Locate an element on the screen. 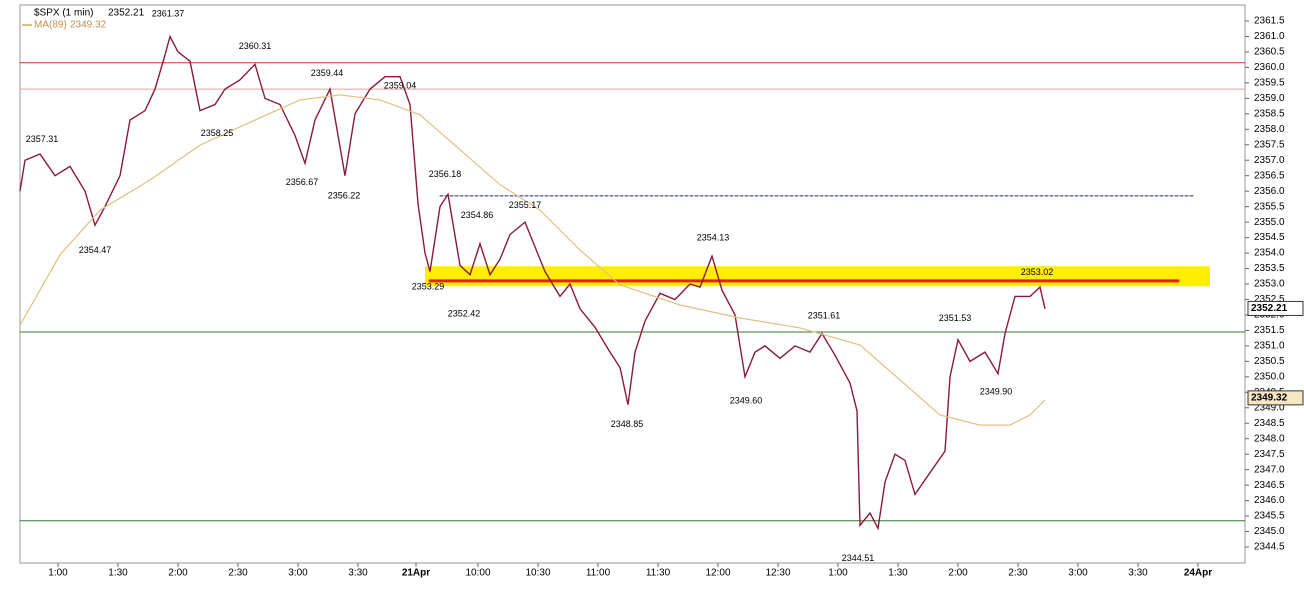 The height and width of the screenshot is (589, 1304). y-tick-label: 2347.5 is located at coordinates (1269, 454).